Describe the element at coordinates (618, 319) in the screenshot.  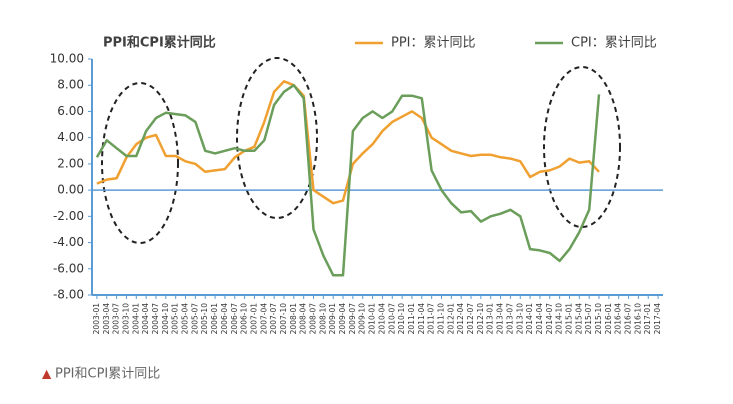
I see `x-tick-label: 2016-04` at that location.